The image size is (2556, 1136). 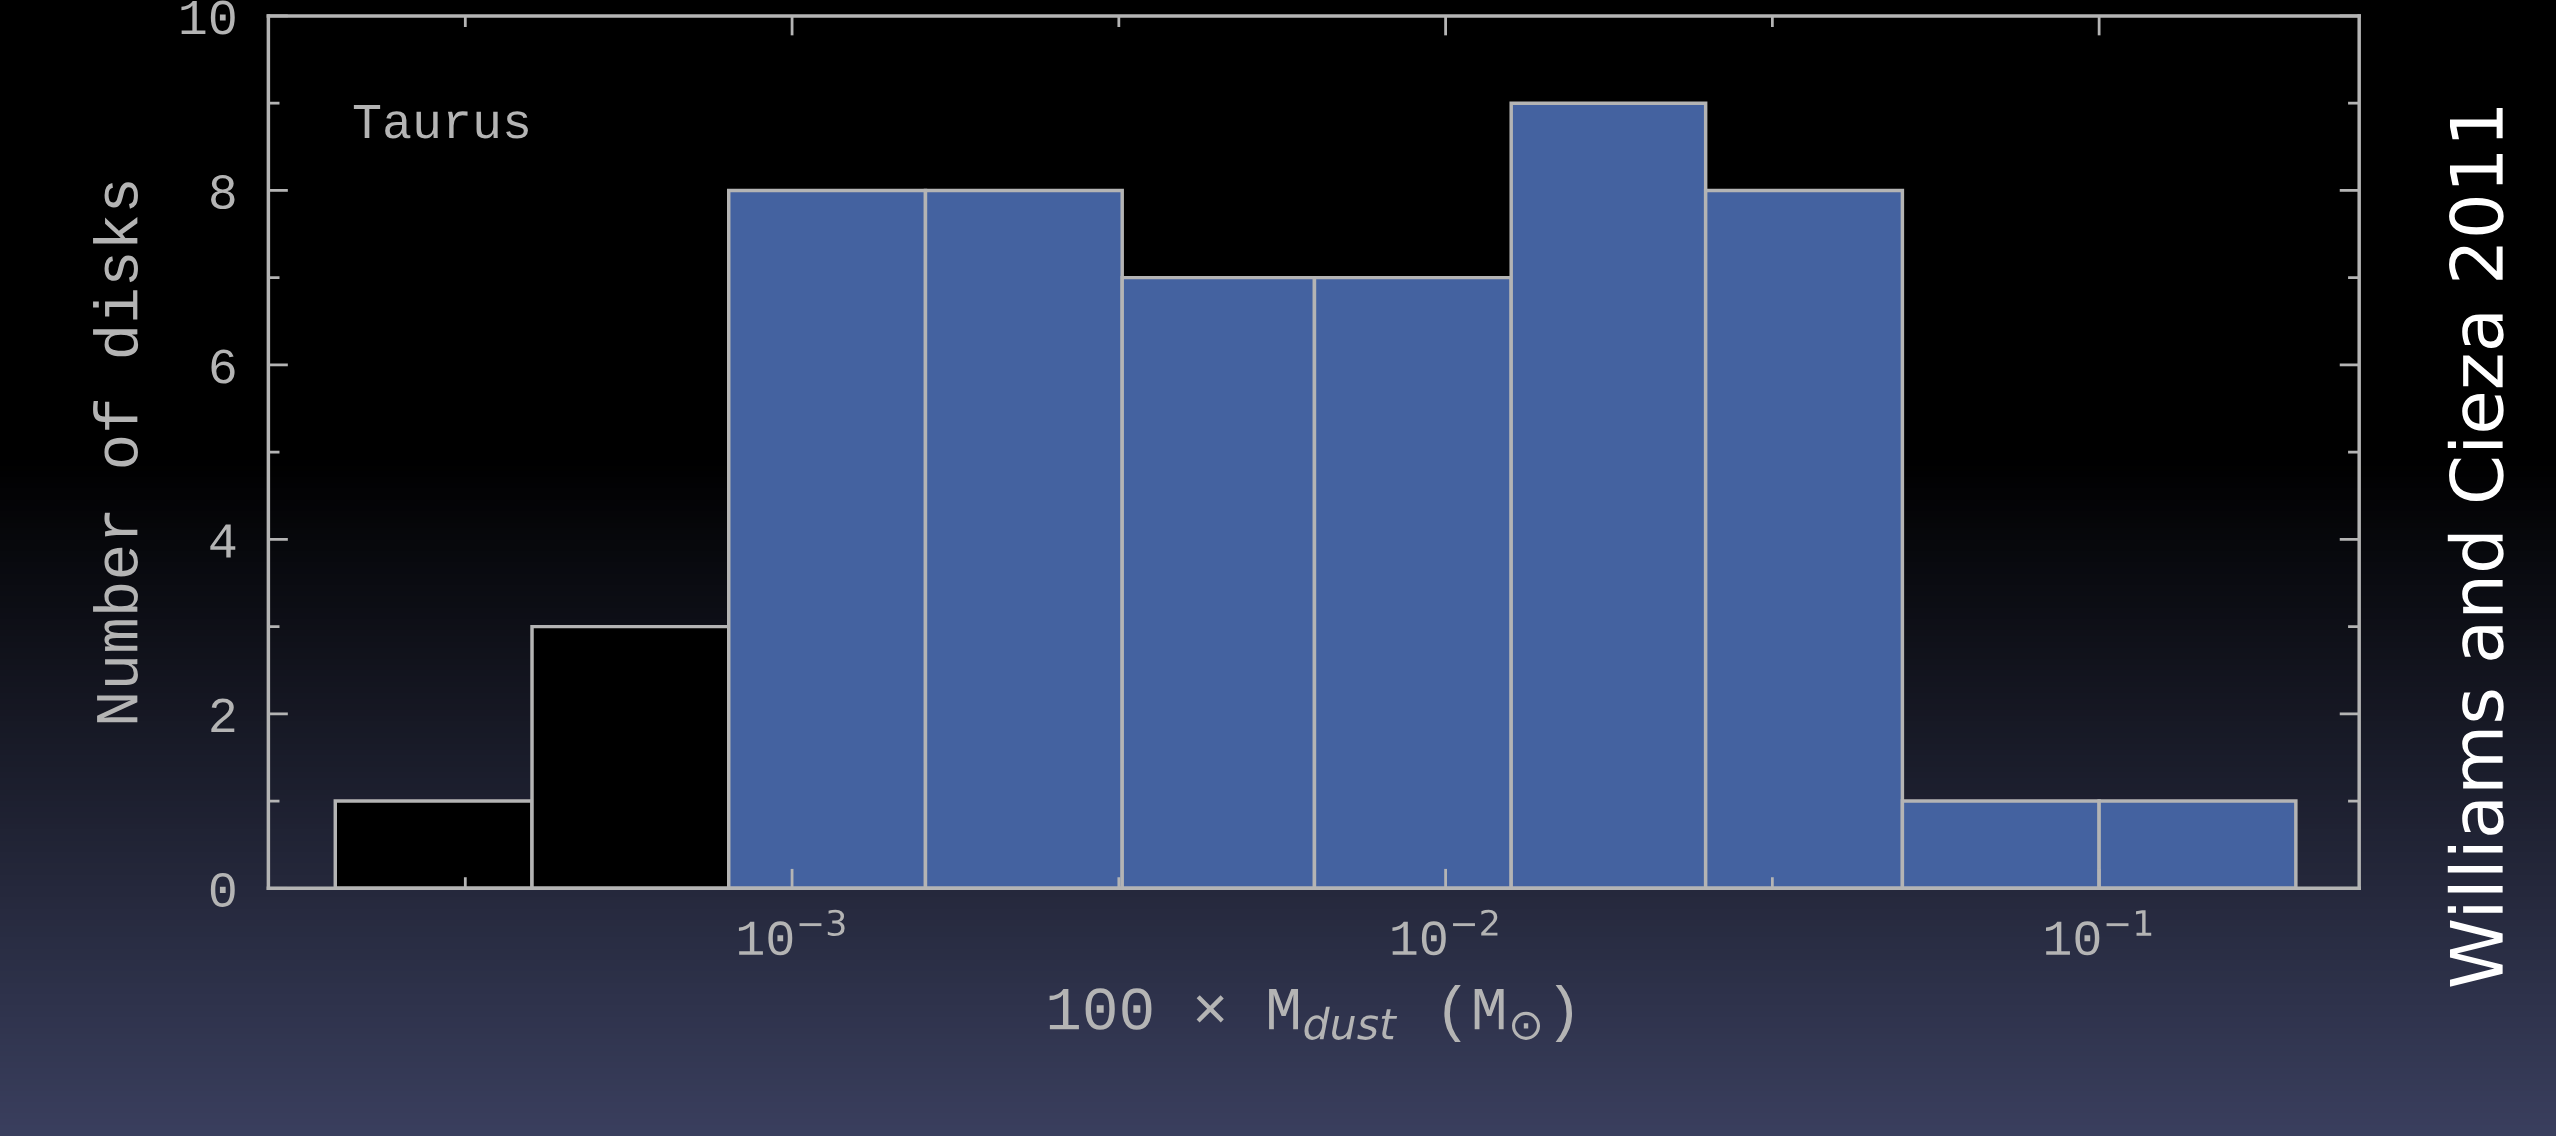 What do you see at coordinates (222, 890) in the screenshot?
I see `y-tick-label: 0` at bounding box center [222, 890].